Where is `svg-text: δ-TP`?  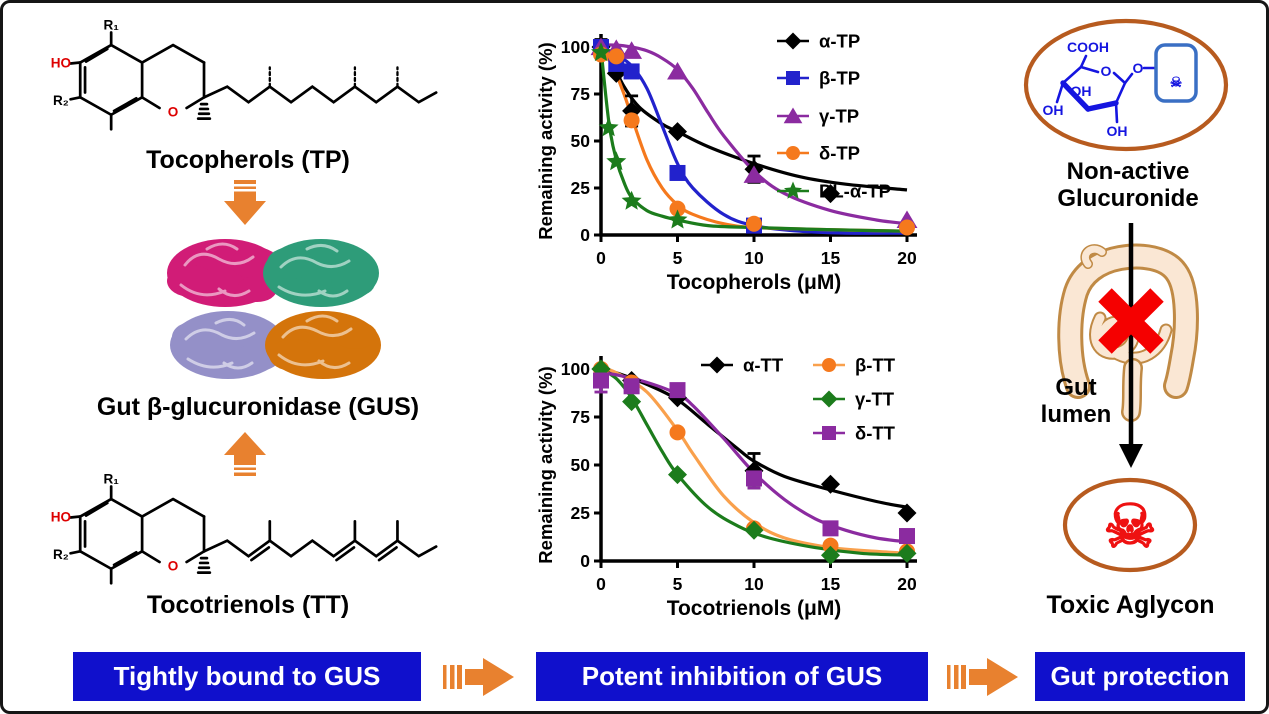
svg-text: δ-TP is located at coordinates (839, 153).